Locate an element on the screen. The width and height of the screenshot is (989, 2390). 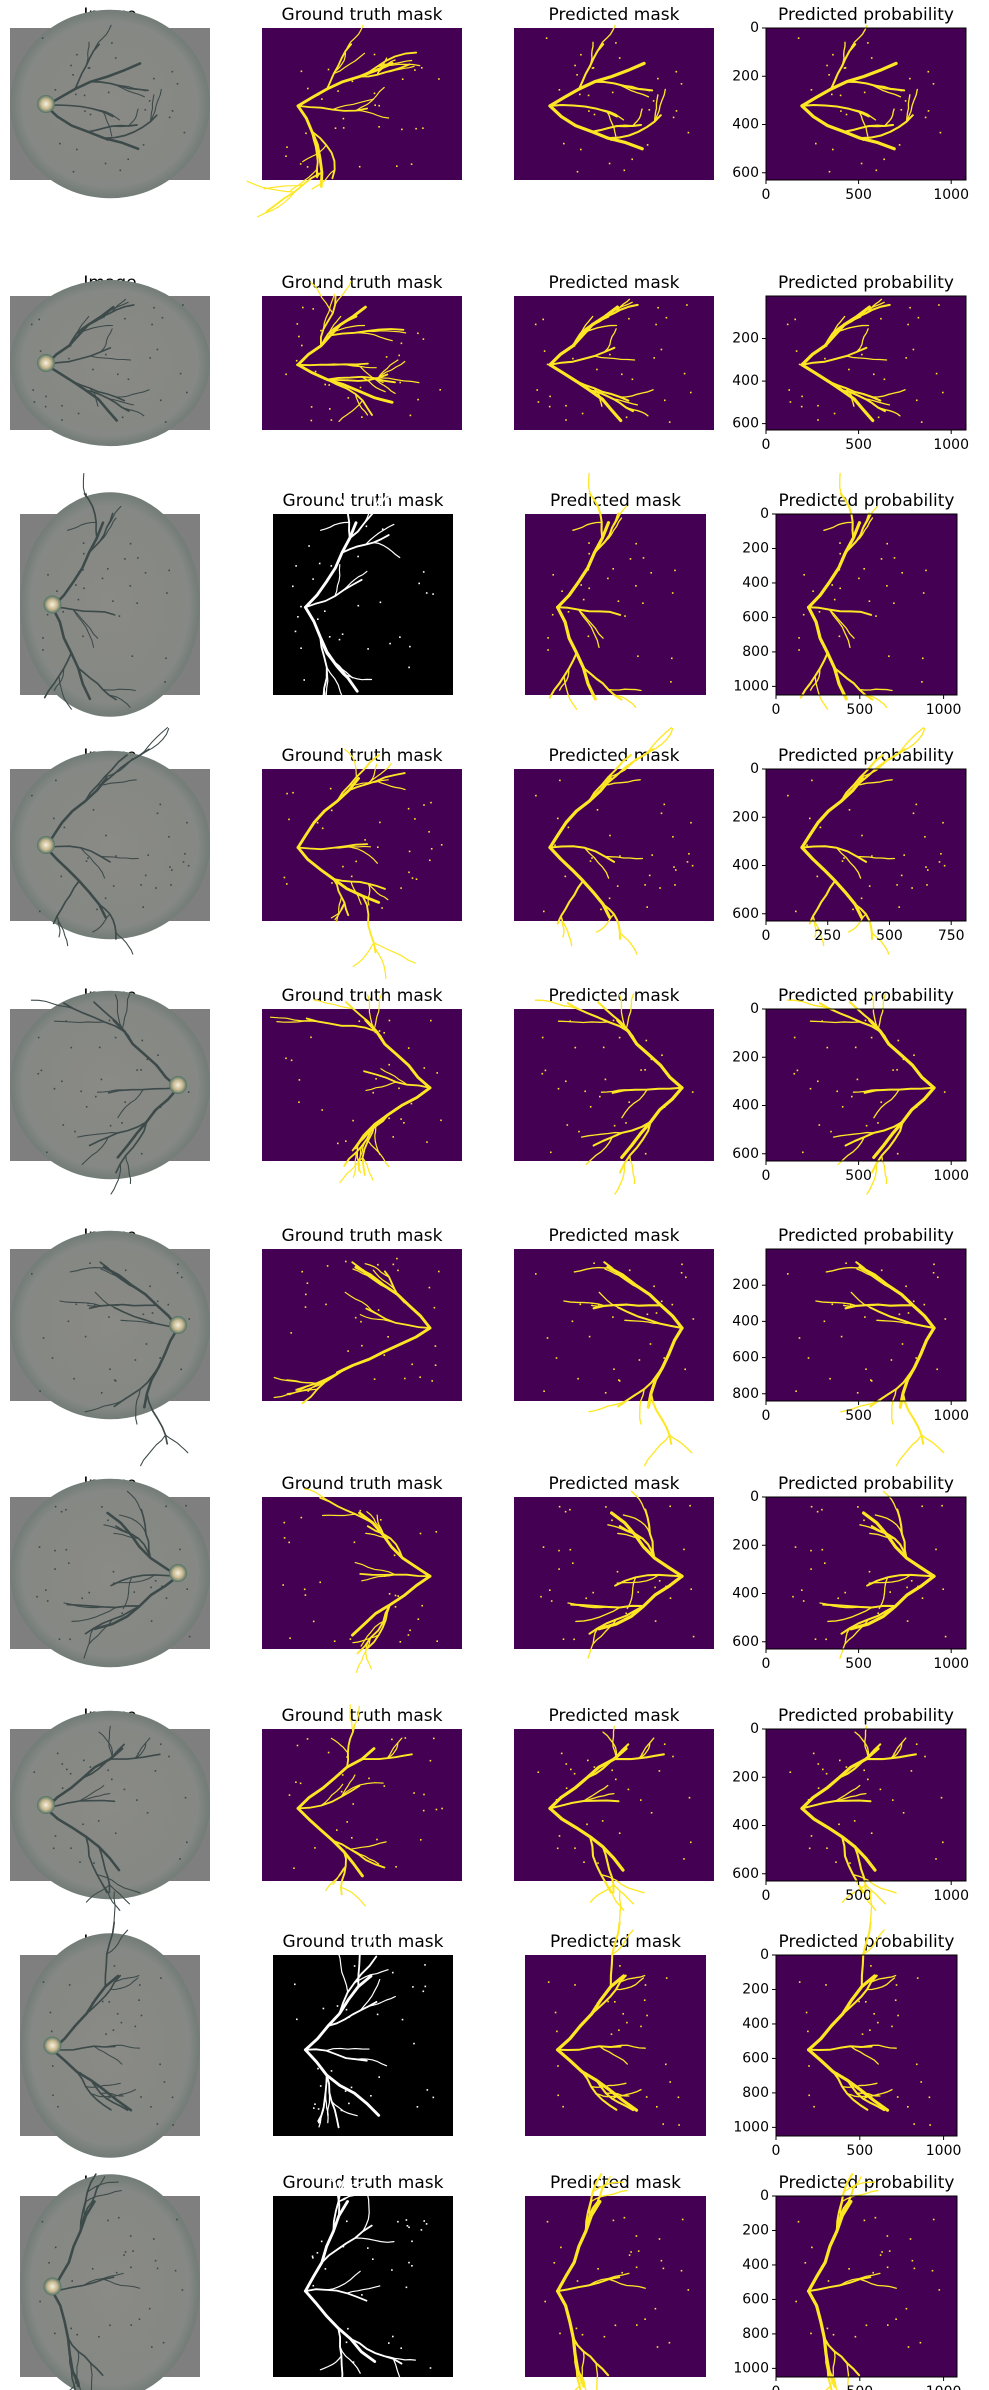
fundus-disc is located at coordinates (110, 845).